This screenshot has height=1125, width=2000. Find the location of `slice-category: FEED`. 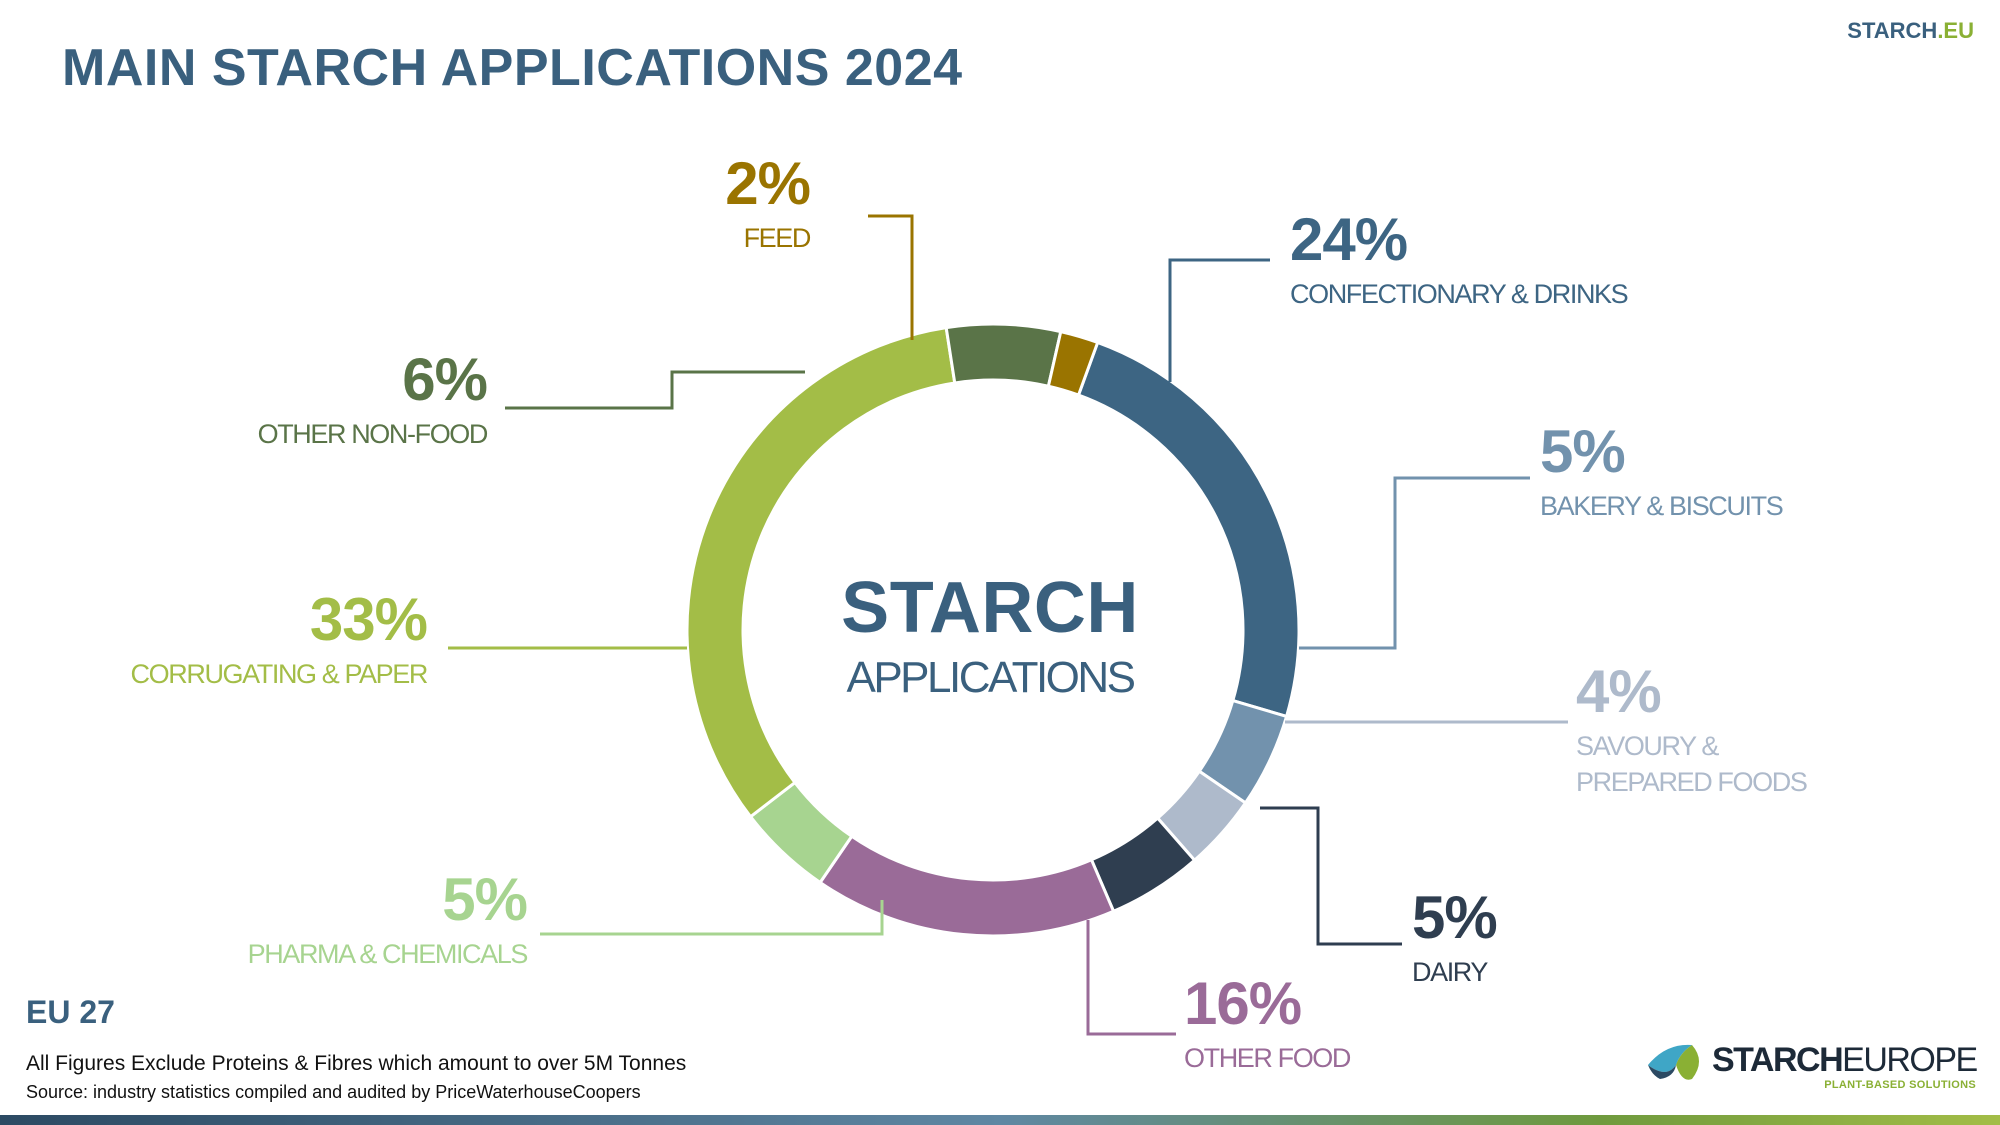

slice-category: FEED is located at coordinates (777, 238).